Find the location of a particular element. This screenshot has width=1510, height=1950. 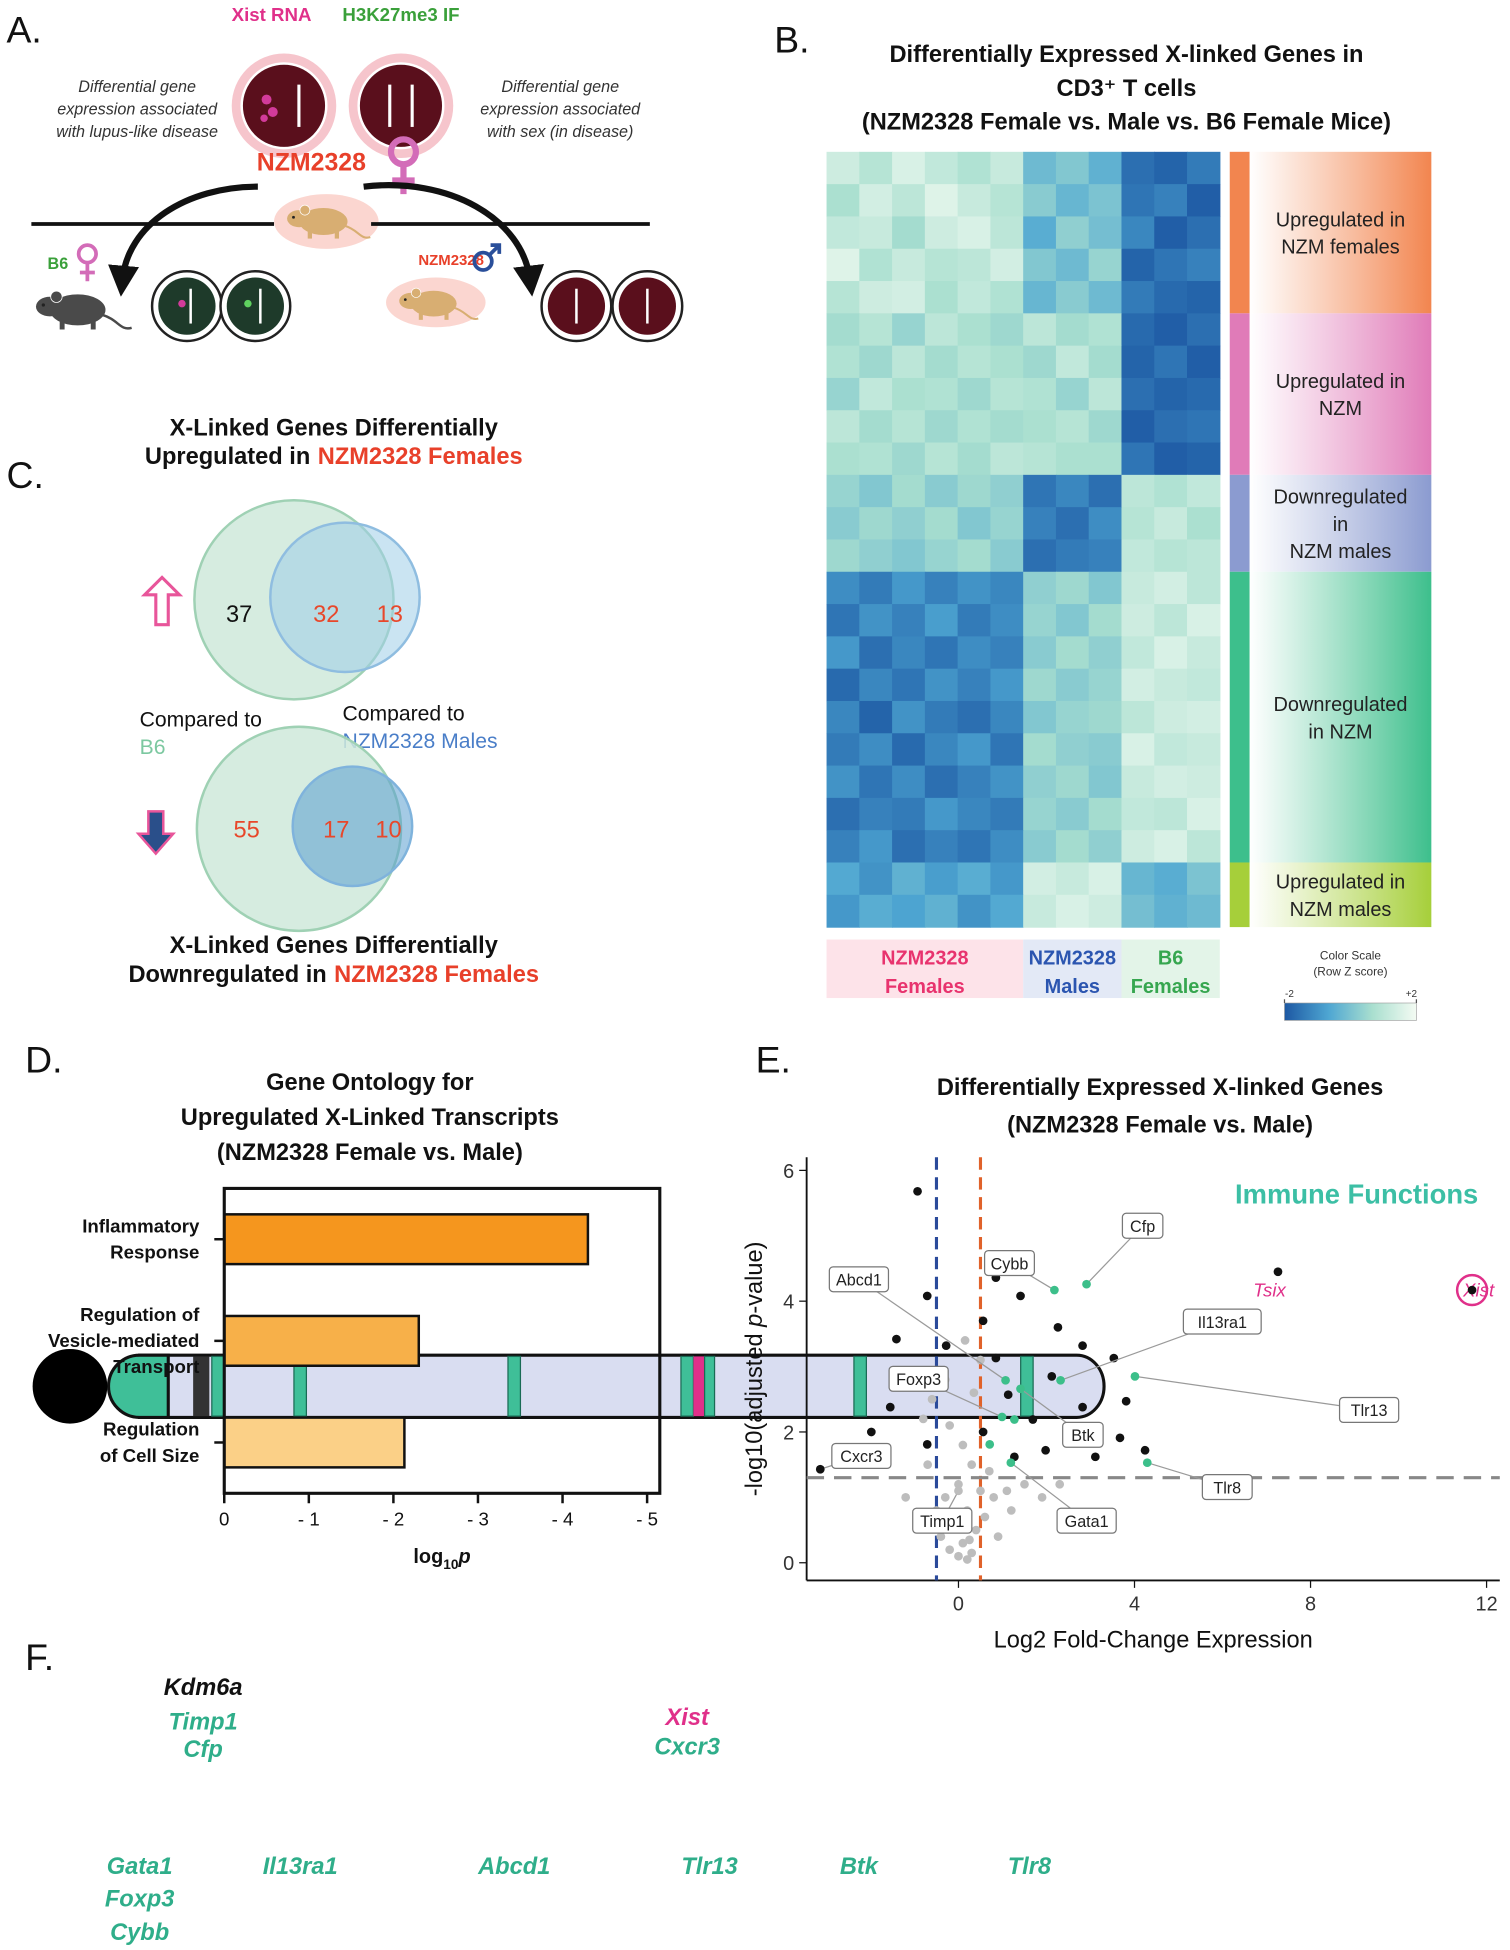

gene-label: Foxp3 is located at coordinates (140, 1899).